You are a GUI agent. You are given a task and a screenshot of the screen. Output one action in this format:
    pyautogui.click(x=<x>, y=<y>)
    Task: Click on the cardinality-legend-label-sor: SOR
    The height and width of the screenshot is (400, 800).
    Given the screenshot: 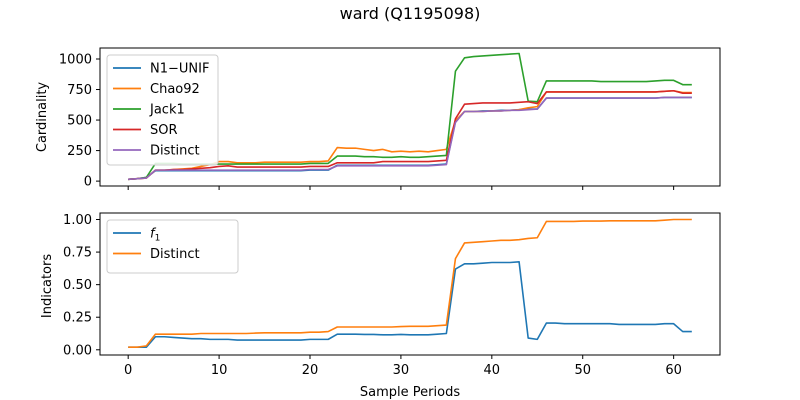 What is the action you would take?
    pyautogui.click(x=164, y=130)
    